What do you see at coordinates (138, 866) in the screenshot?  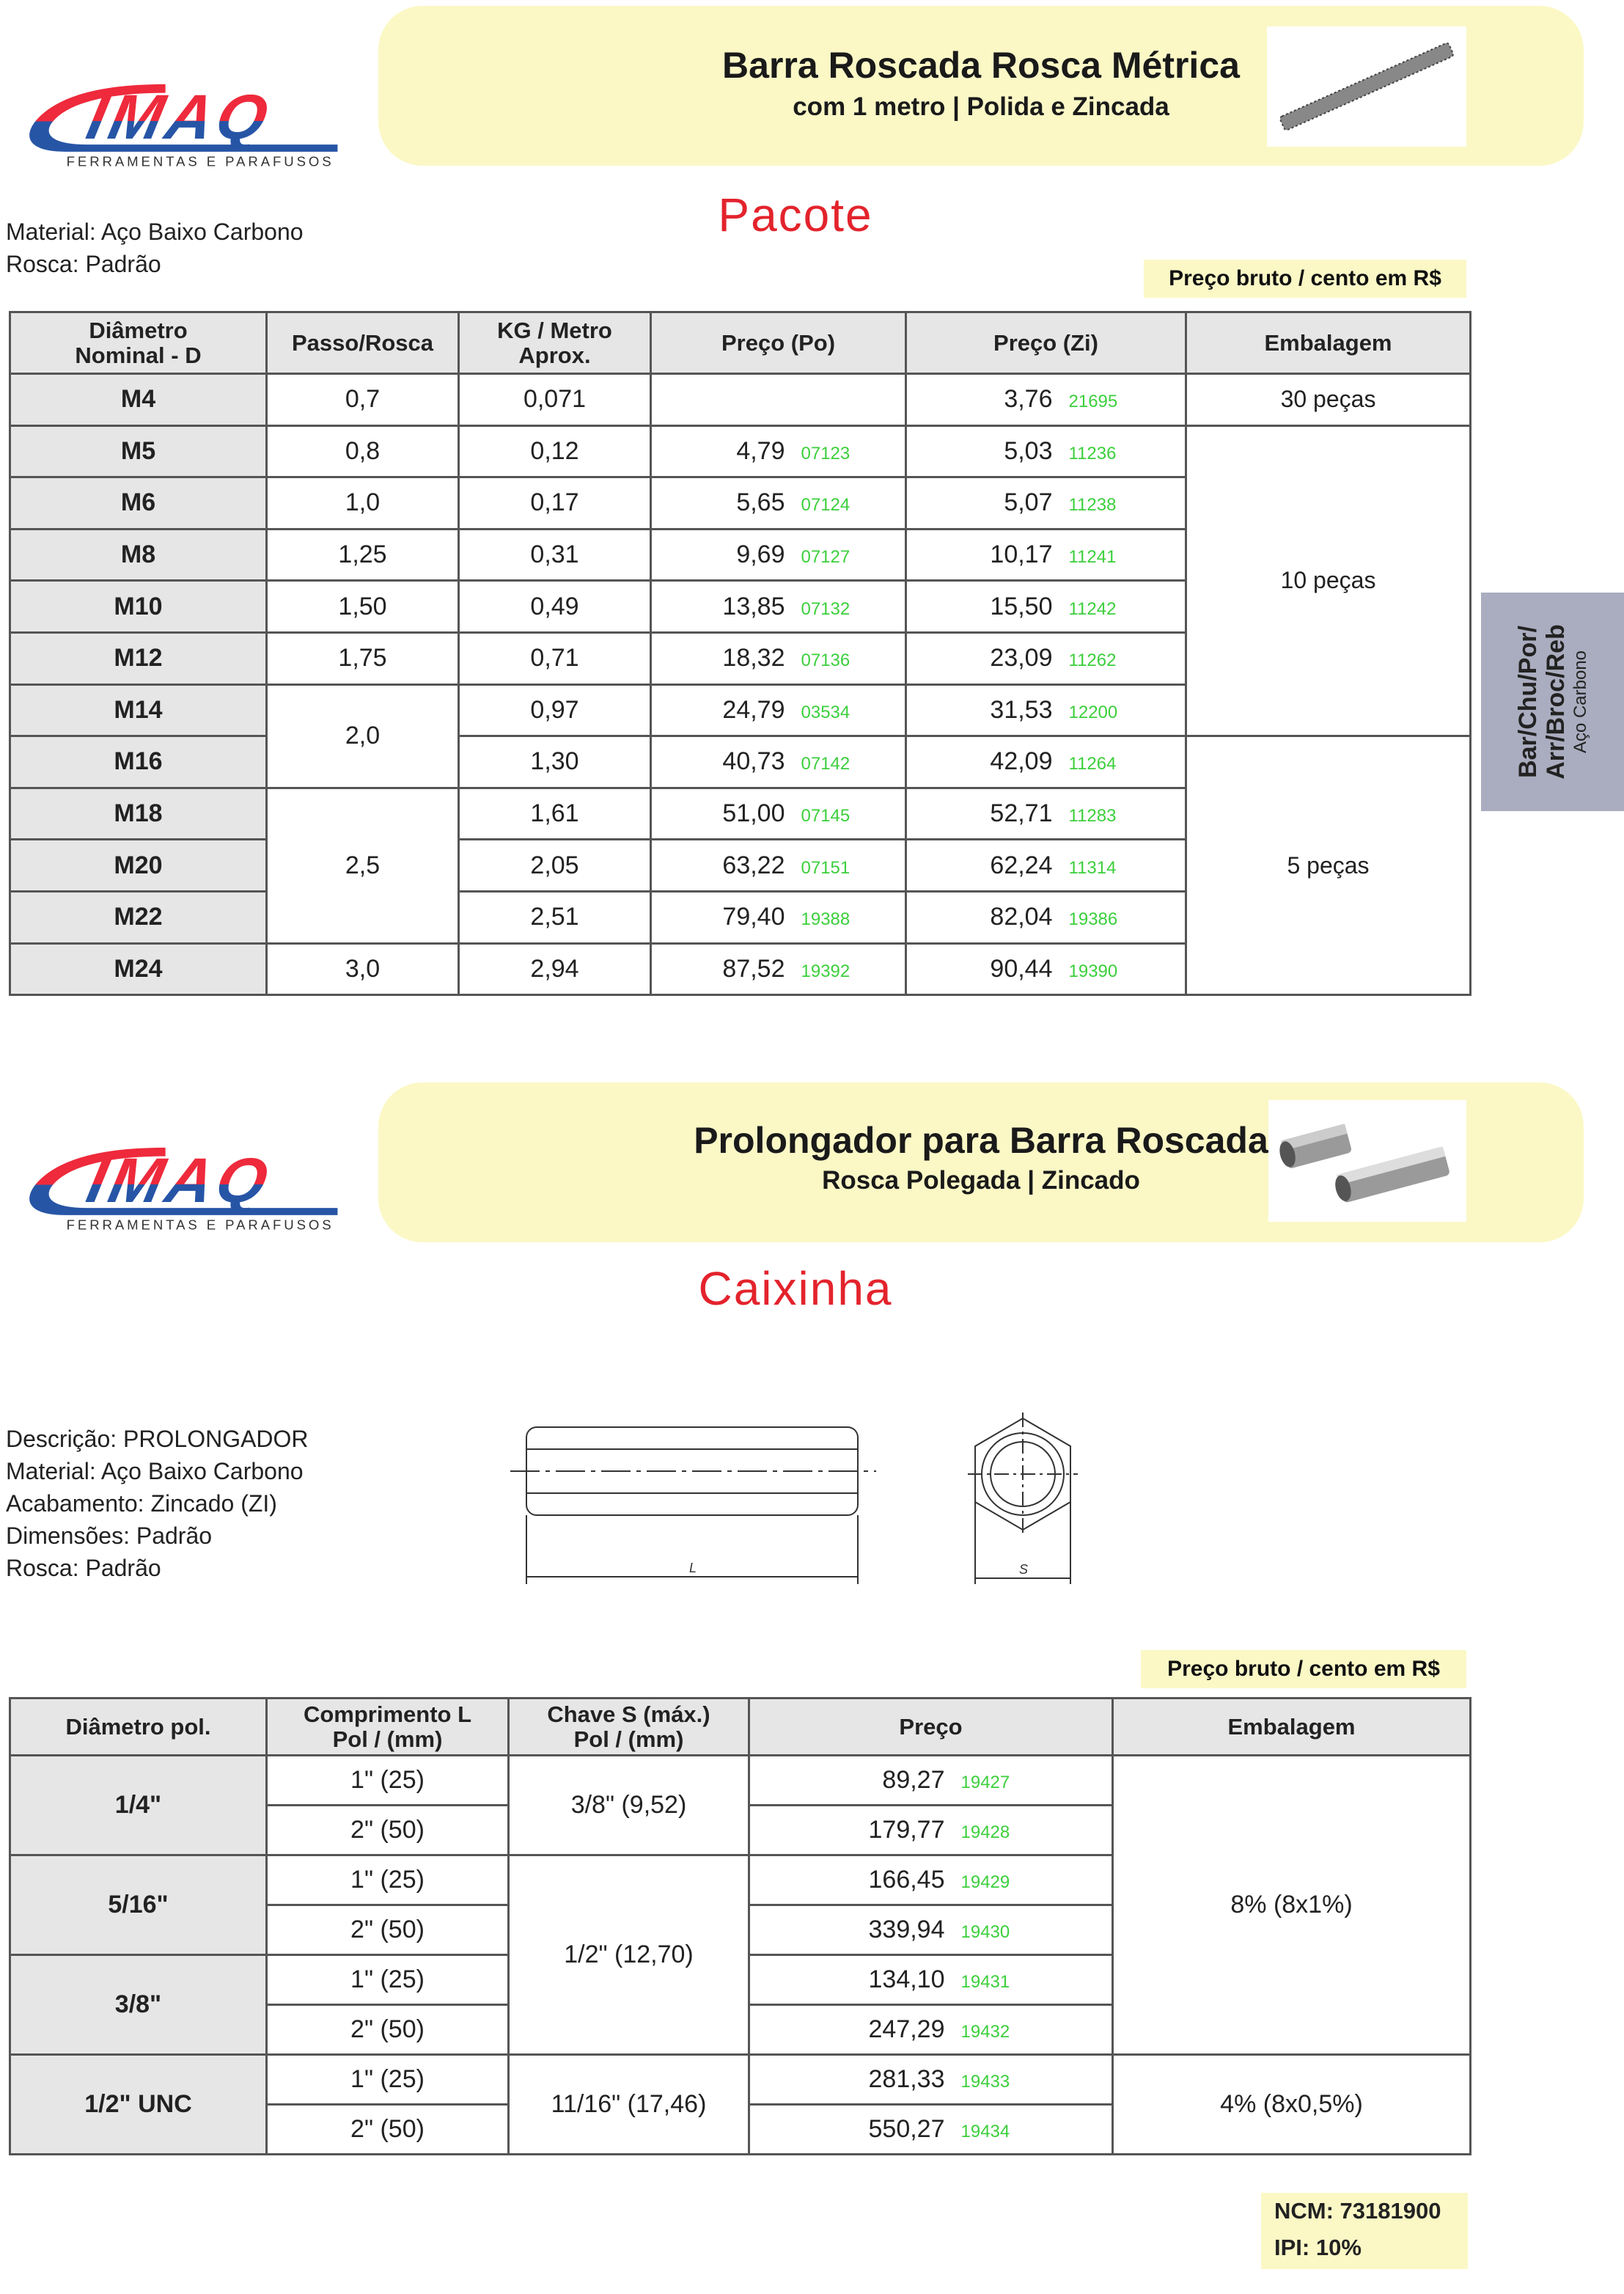 I see `cell-diameter: M20` at bounding box center [138, 866].